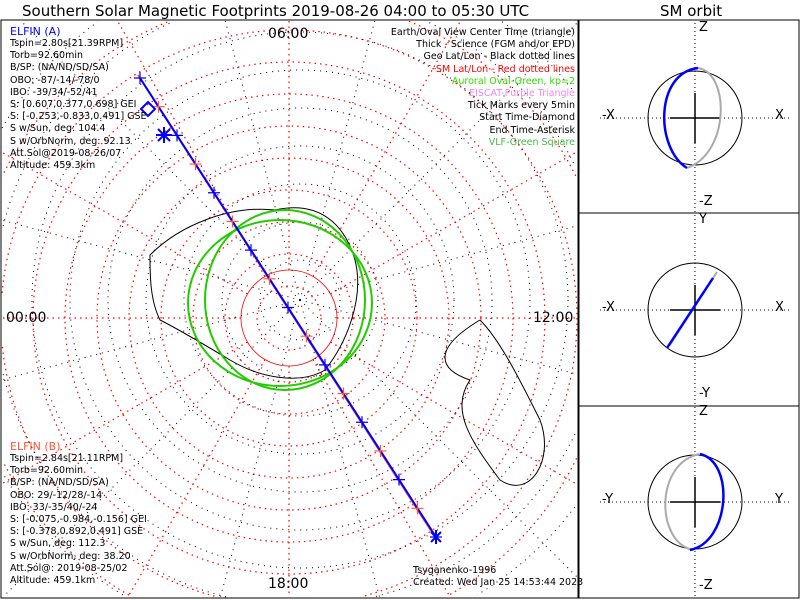 The image size is (800, 600). Describe the element at coordinates (26, 318) in the screenshot. I see `mlt-label-00: 00:00` at that location.